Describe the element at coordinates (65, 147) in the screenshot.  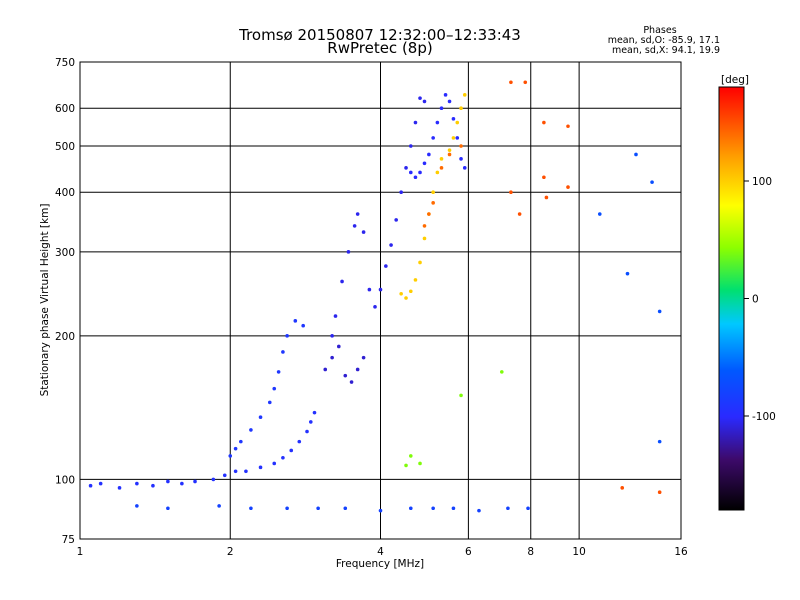
I see `y-tick-label: 500` at that location.